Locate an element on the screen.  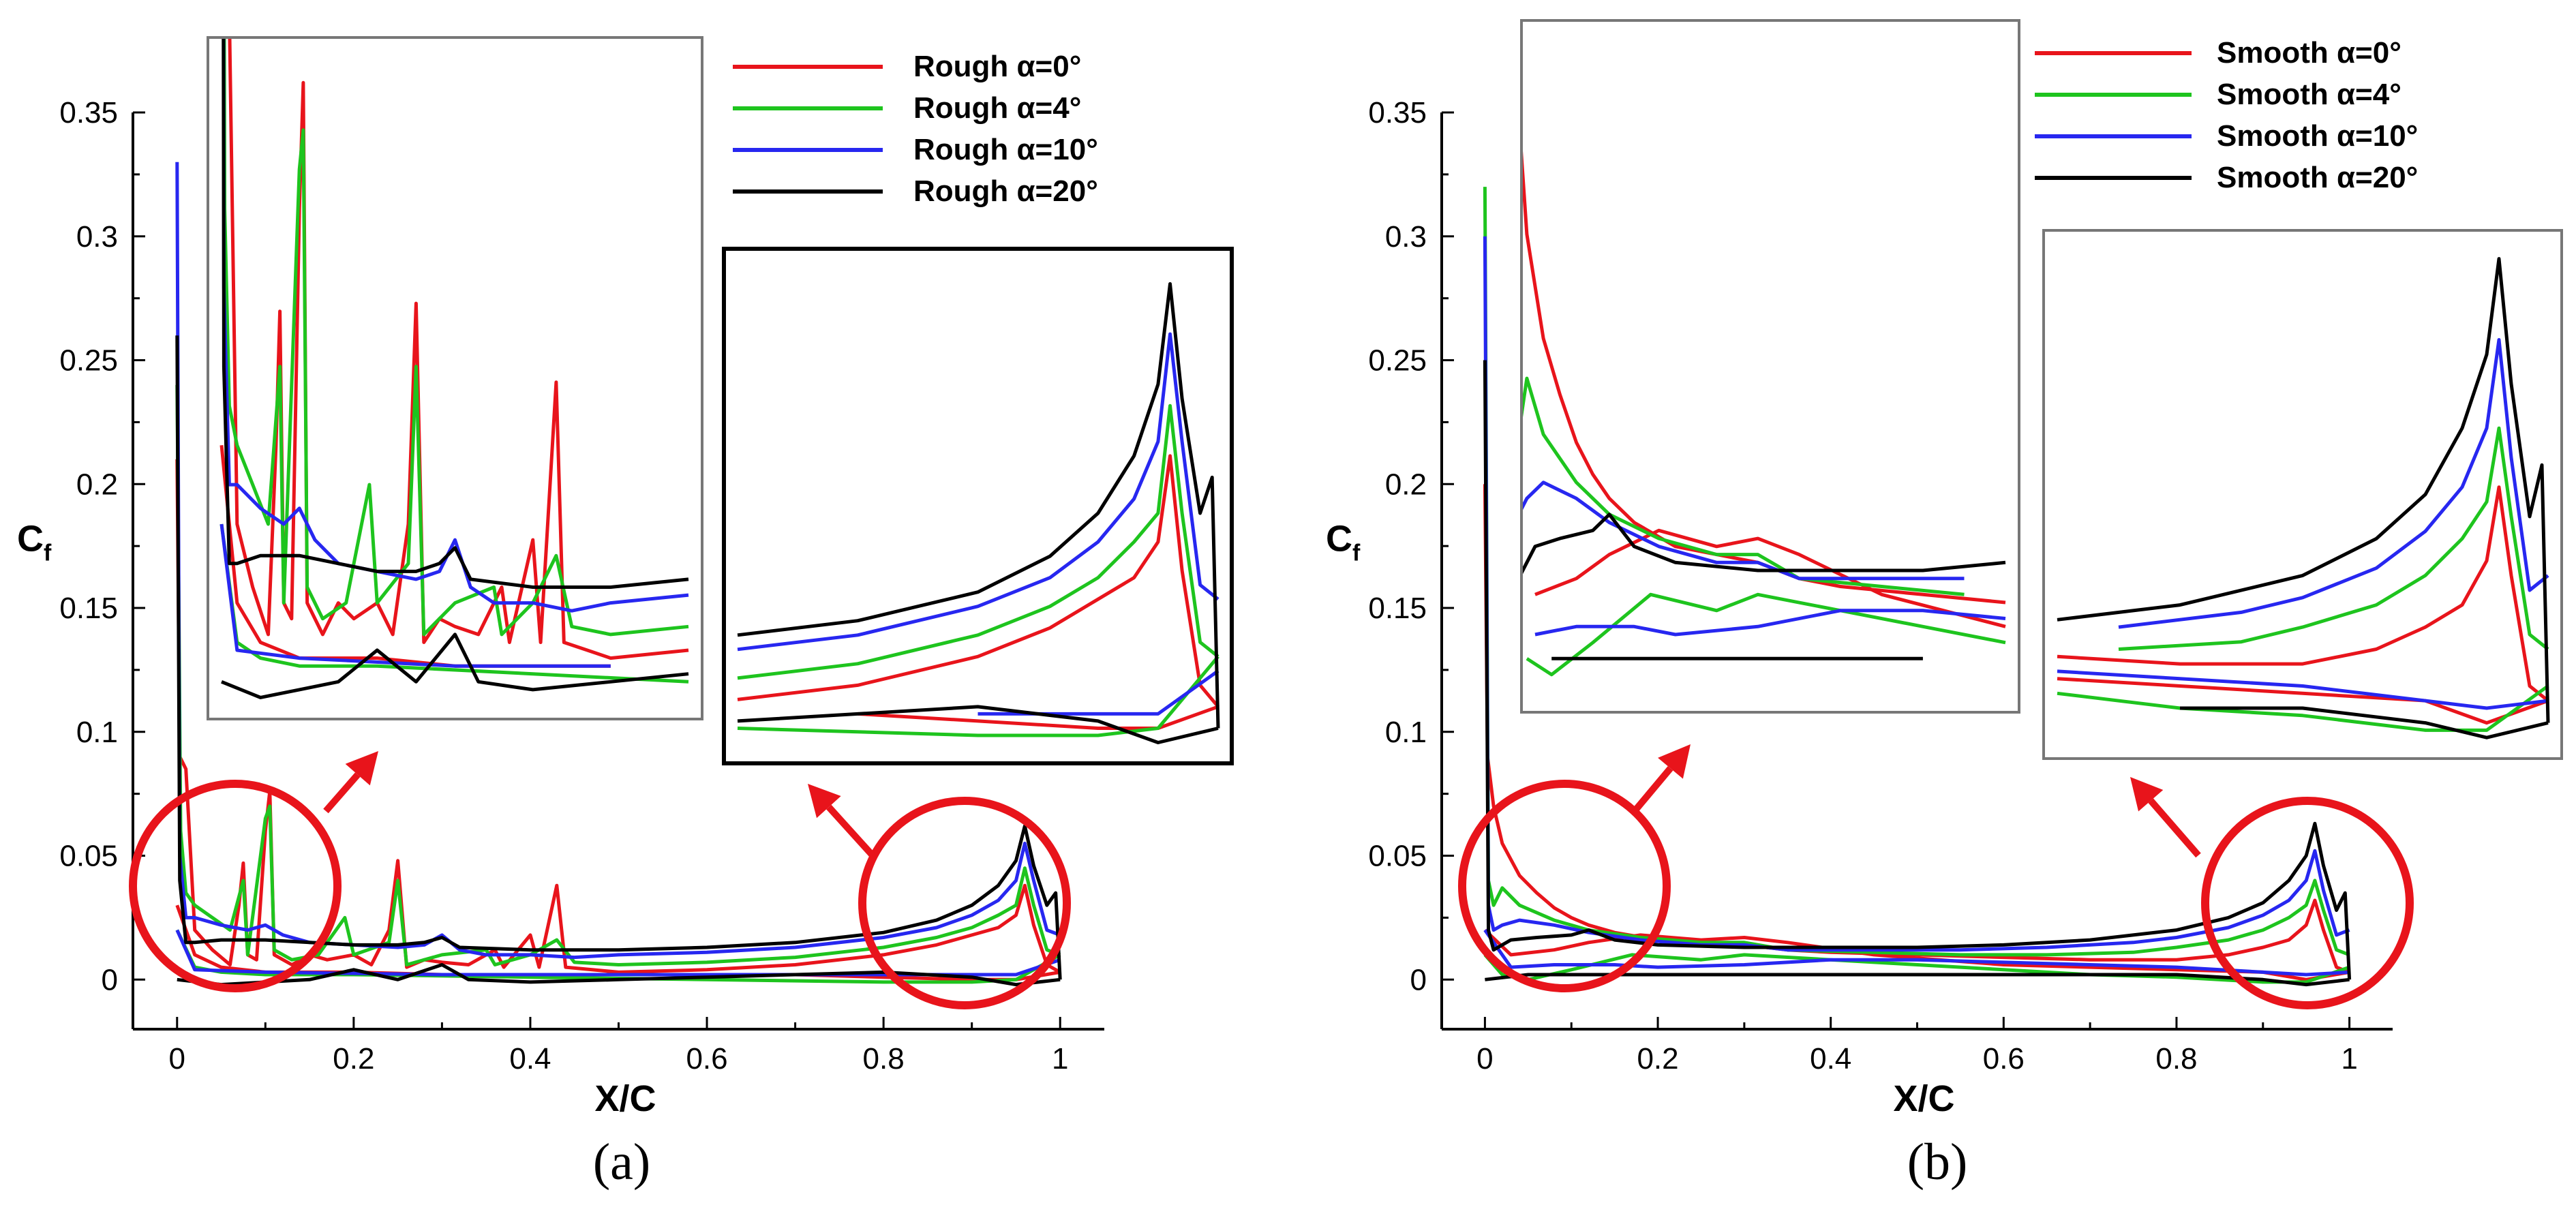
inset-leading-edge-frame is located at coordinates (1770, 366).